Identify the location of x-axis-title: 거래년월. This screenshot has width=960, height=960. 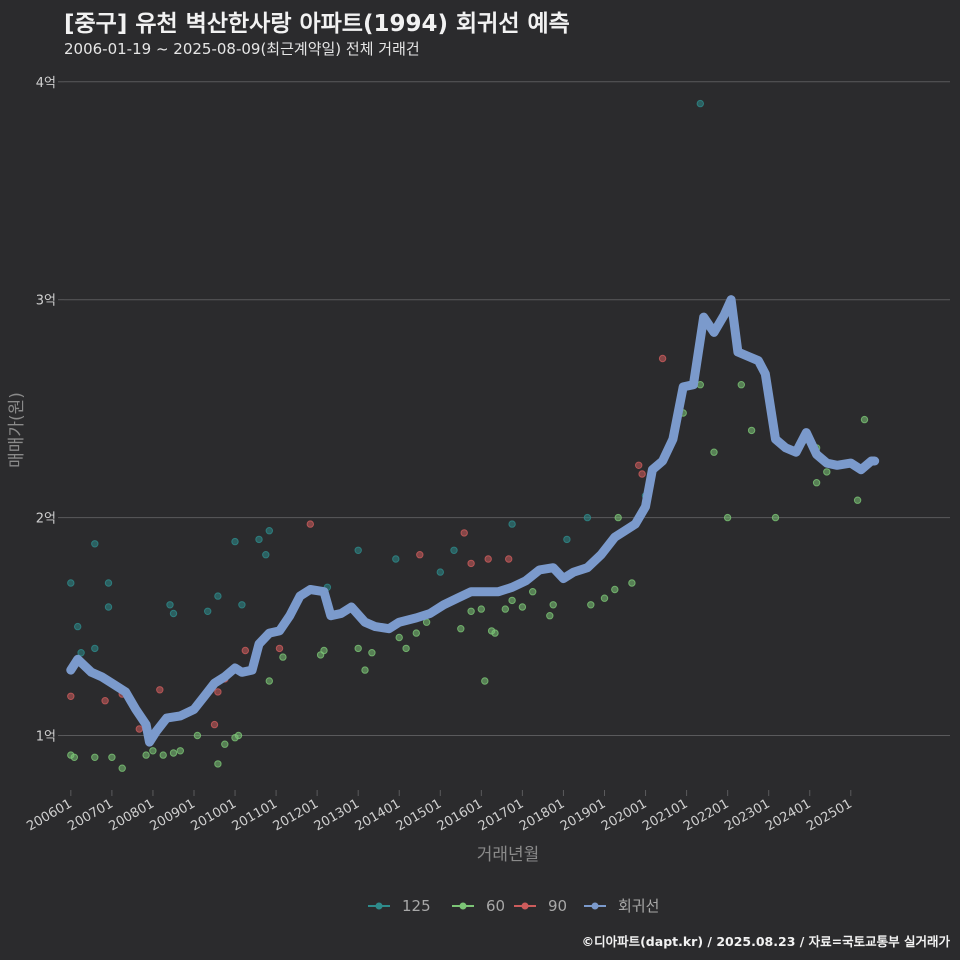
(508, 855).